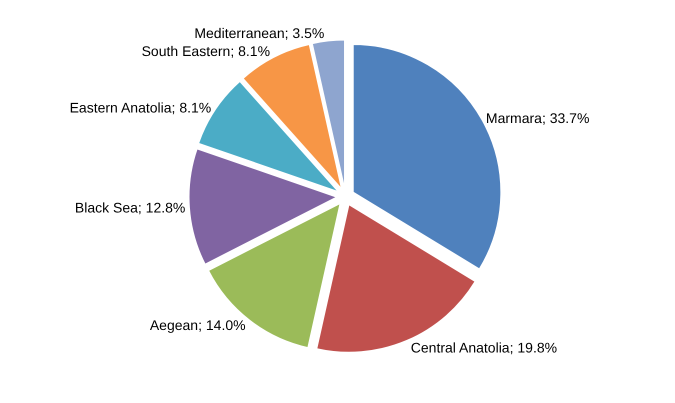 This screenshot has height=403, width=675. What do you see at coordinates (141, 107) in the screenshot?
I see `slice-label: Eastern Anatolia; 8.1%` at bounding box center [141, 107].